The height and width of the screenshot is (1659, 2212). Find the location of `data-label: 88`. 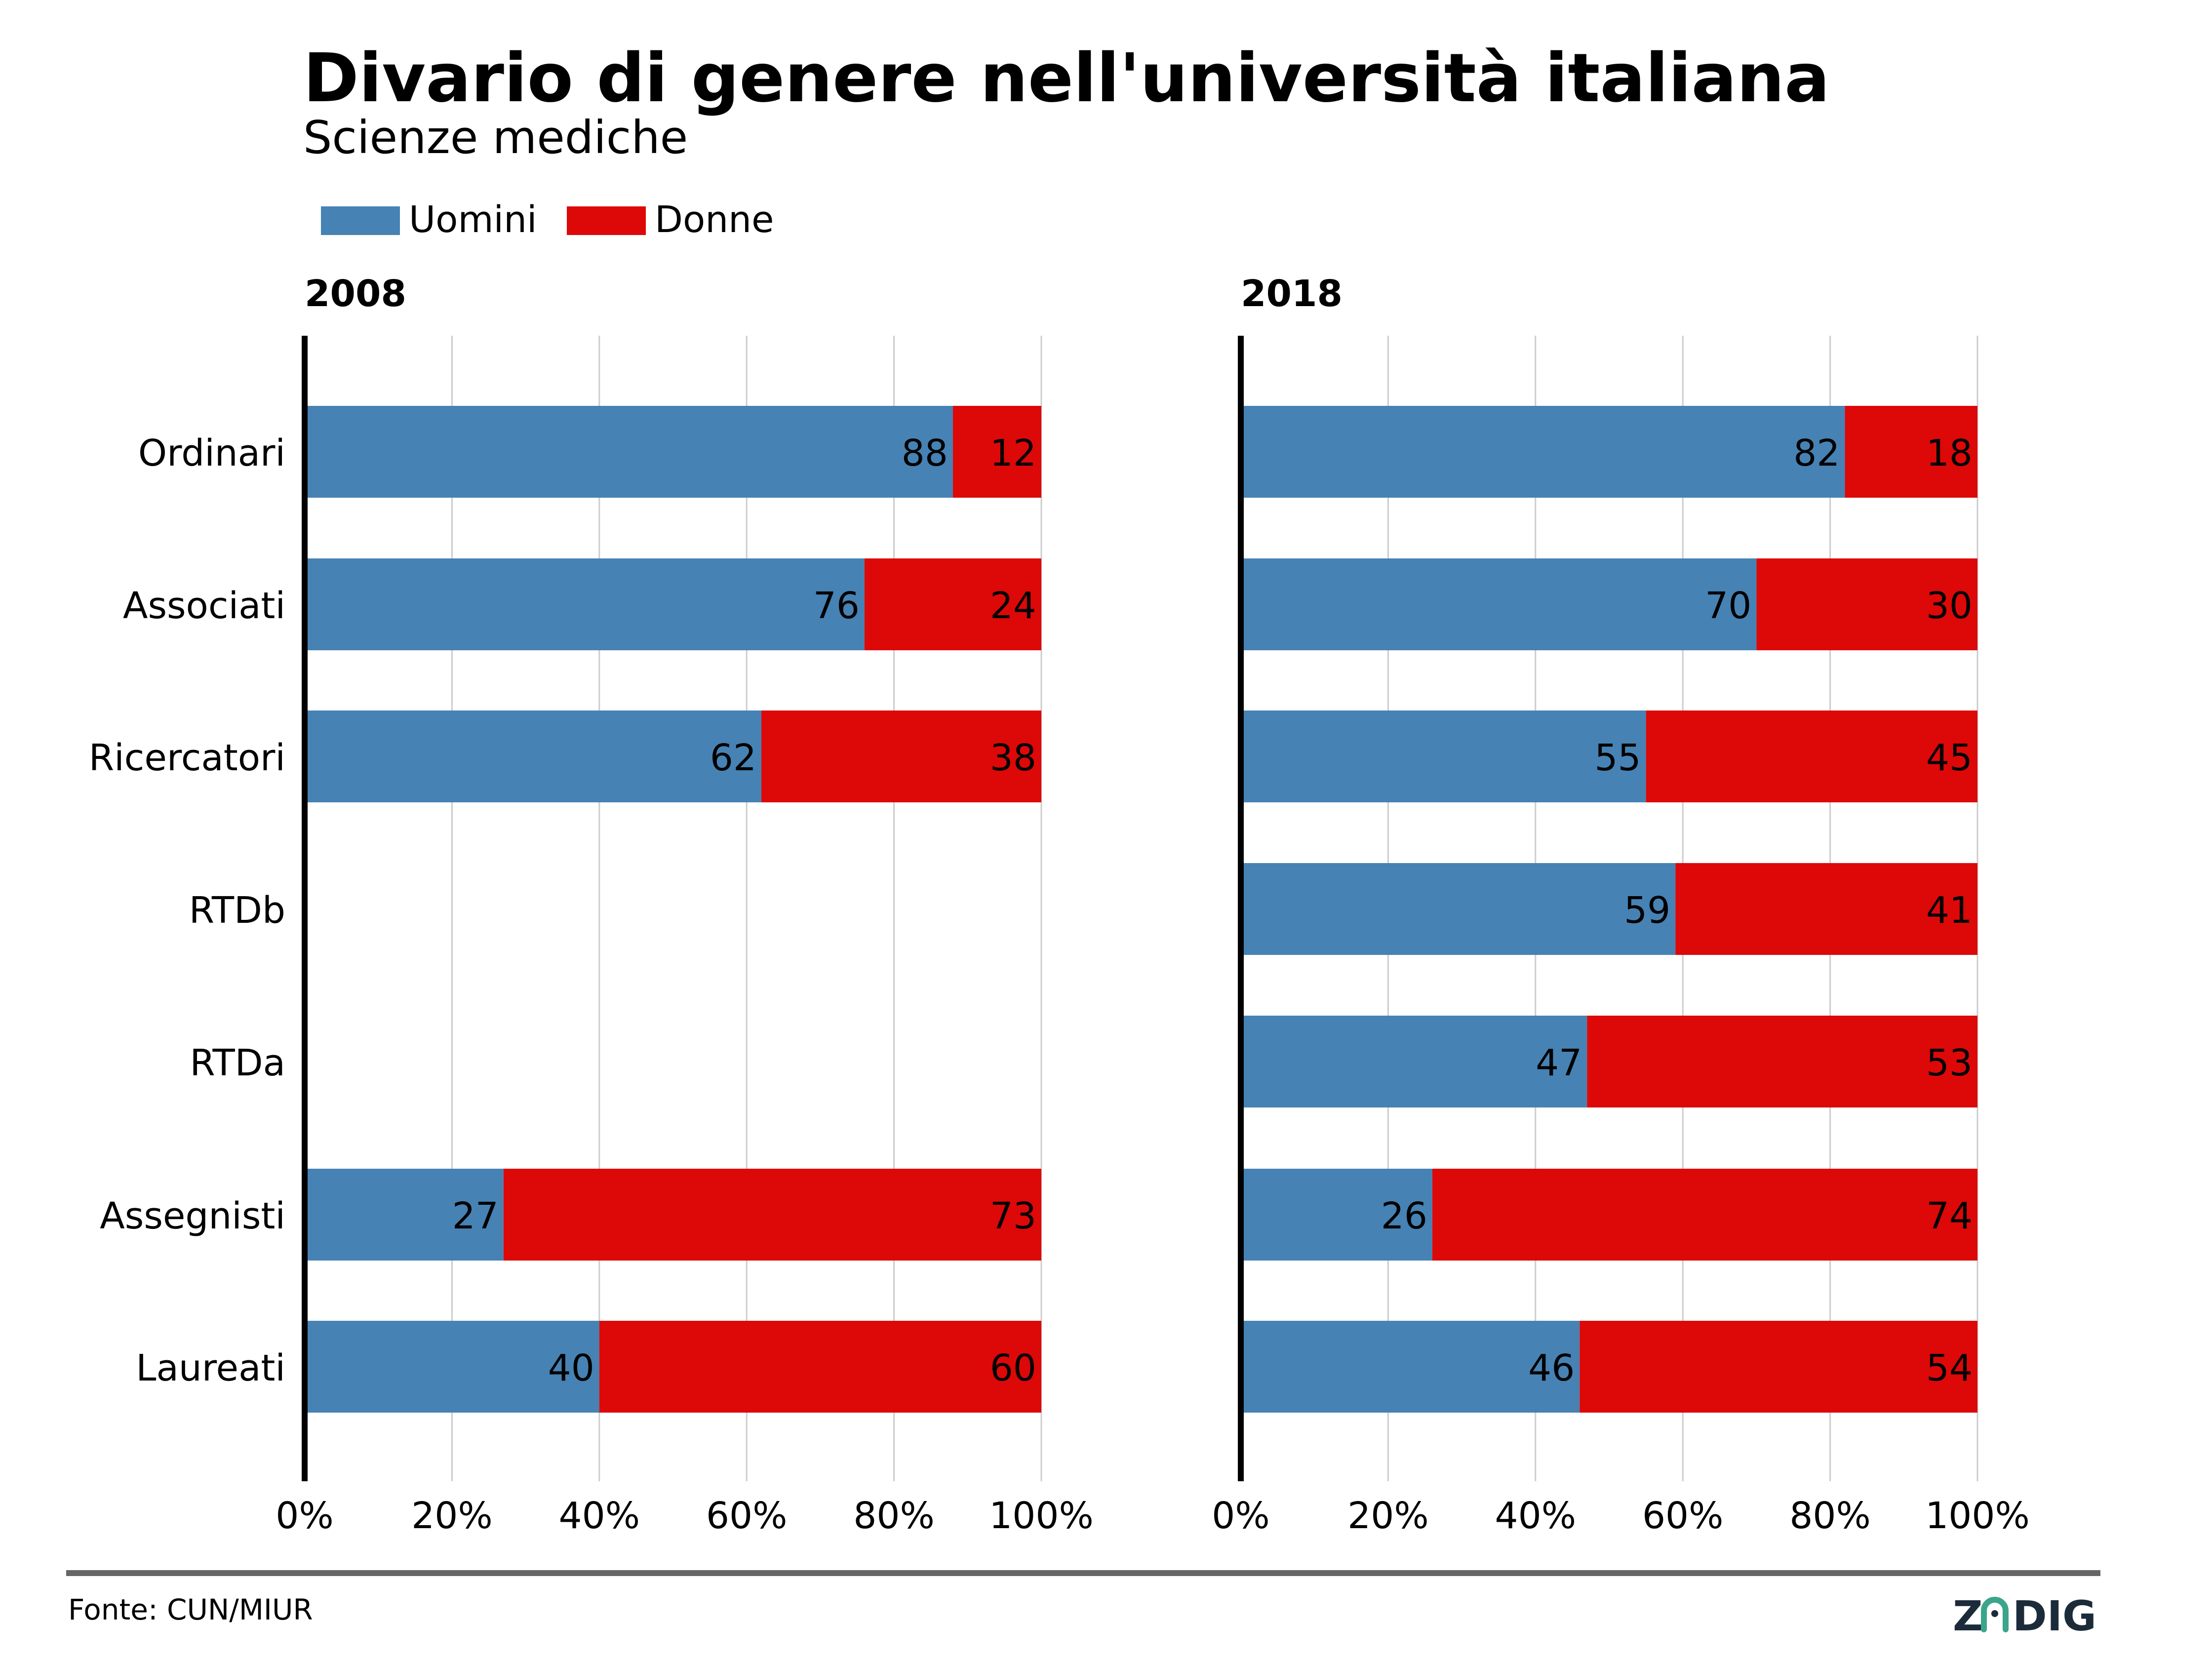

data-label: 88 is located at coordinates (925, 453).